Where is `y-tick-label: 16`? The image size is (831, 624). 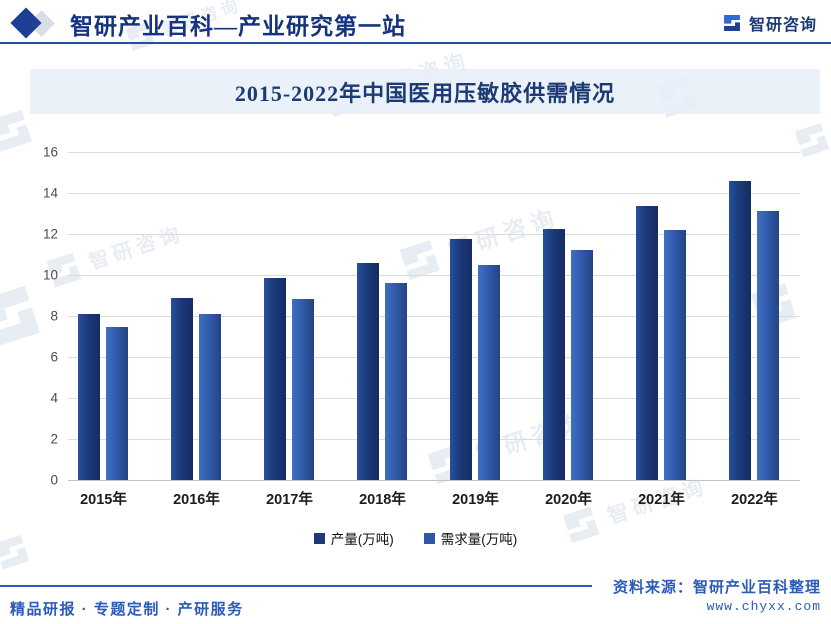
y-tick-label: 16 is located at coordinates (50, 152).